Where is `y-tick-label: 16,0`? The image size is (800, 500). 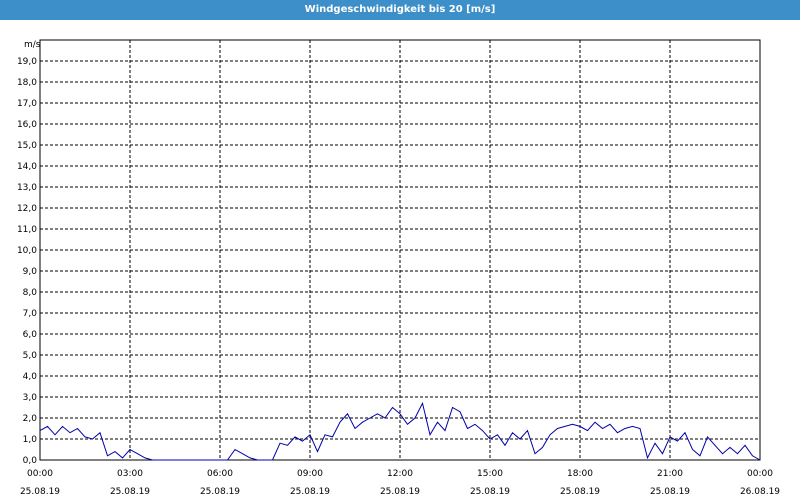
y-tick-label: 16,0 is located at coordinates (27, 125).